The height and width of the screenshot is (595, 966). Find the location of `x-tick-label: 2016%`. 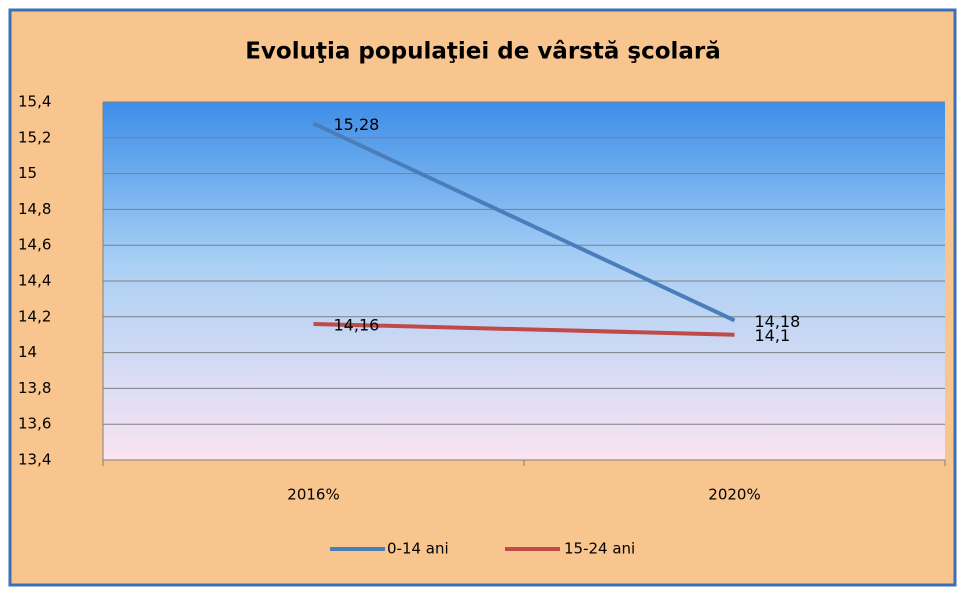

x-tick-label: 2016% is located at coordinates (313, 495).